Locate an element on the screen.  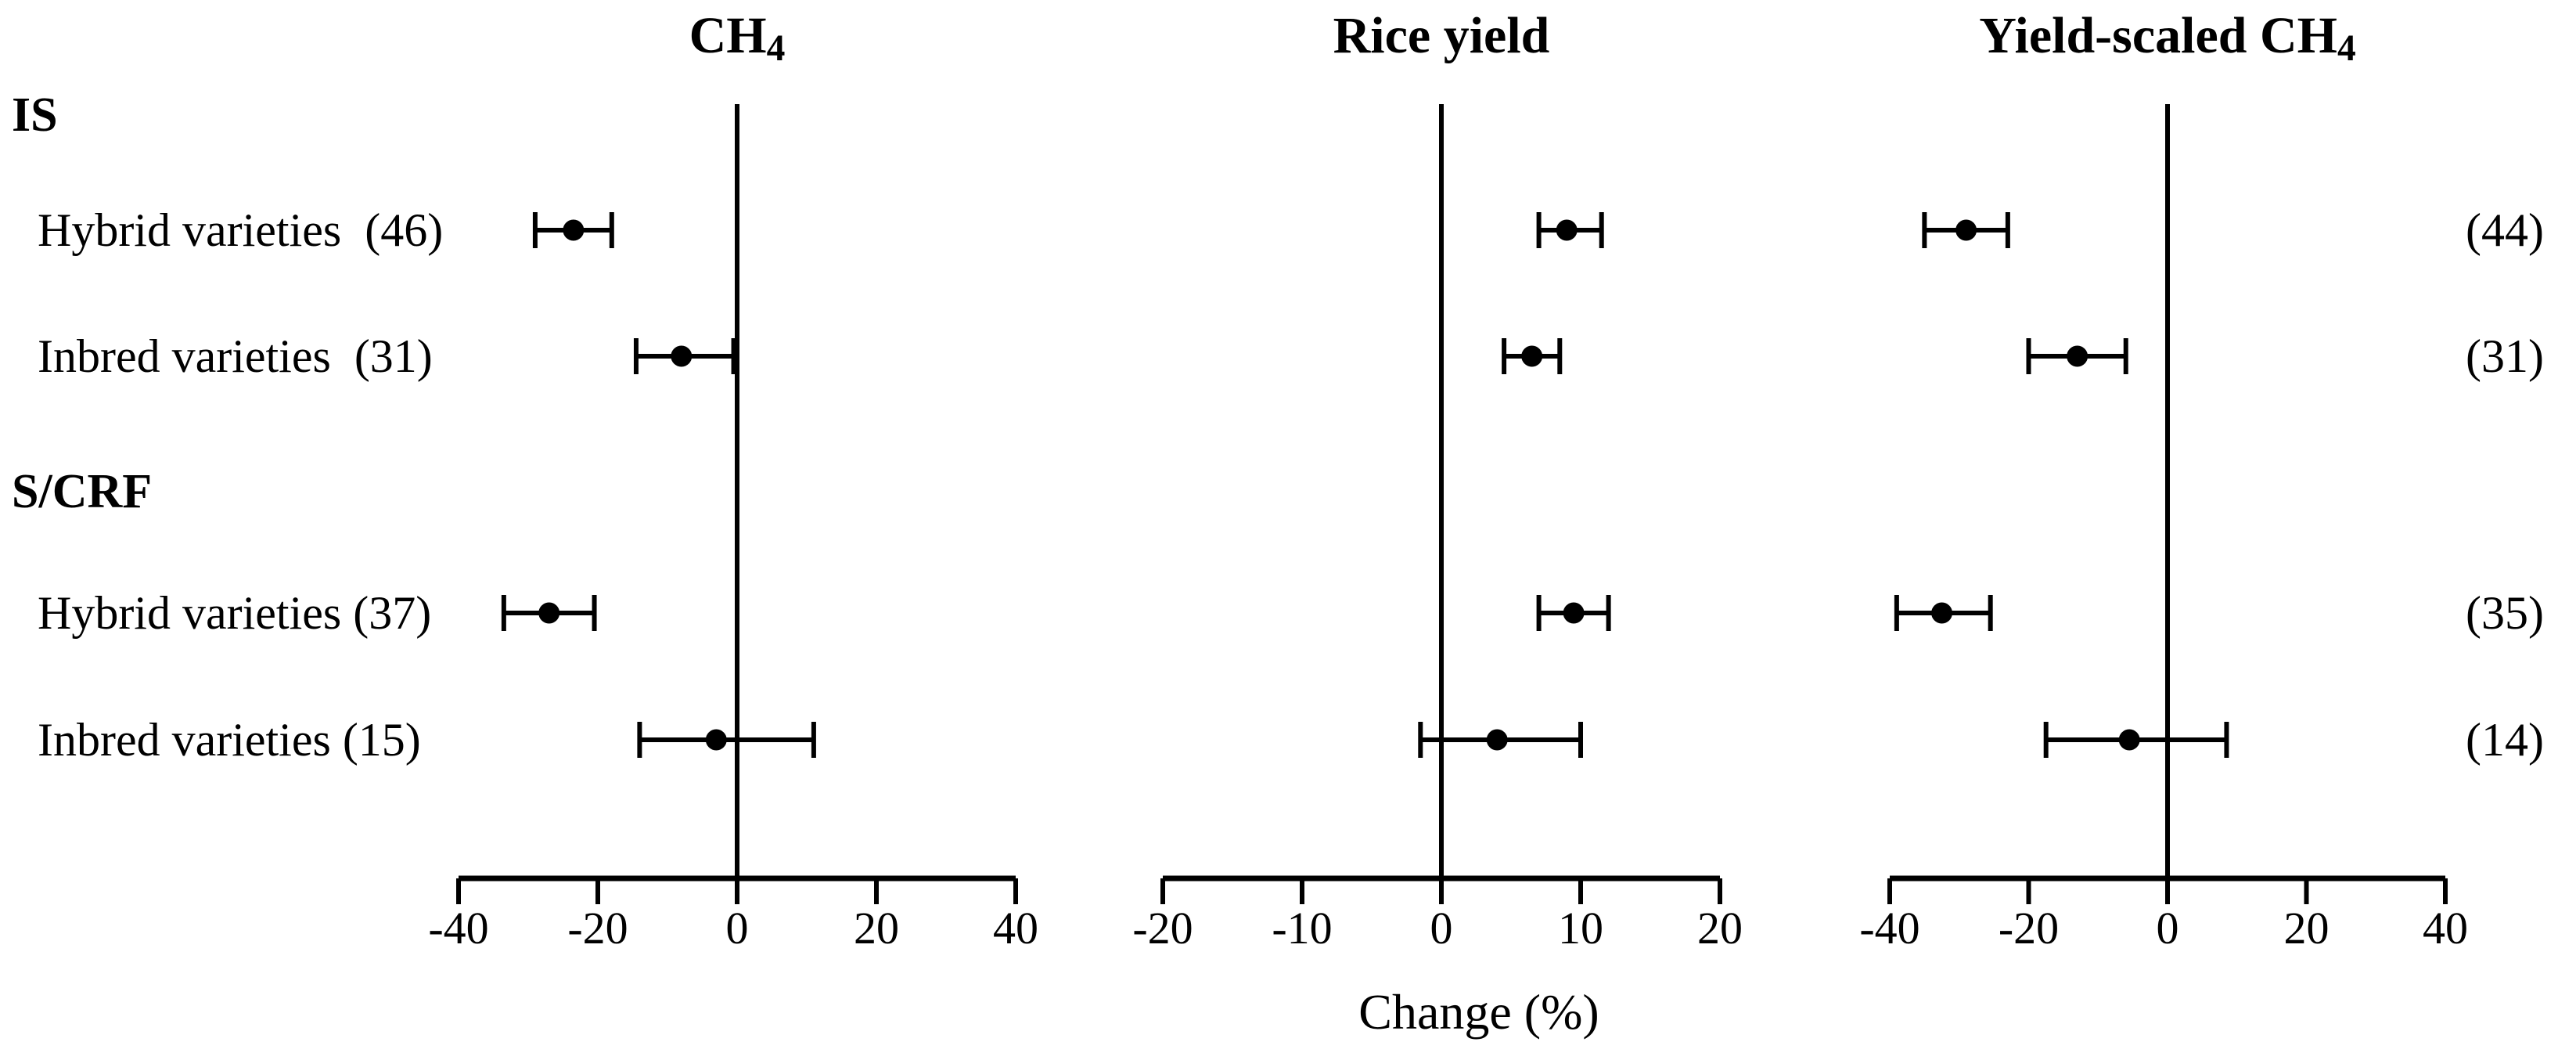
group-header-scrf: S/CRF is located at coordinates (82, 492).